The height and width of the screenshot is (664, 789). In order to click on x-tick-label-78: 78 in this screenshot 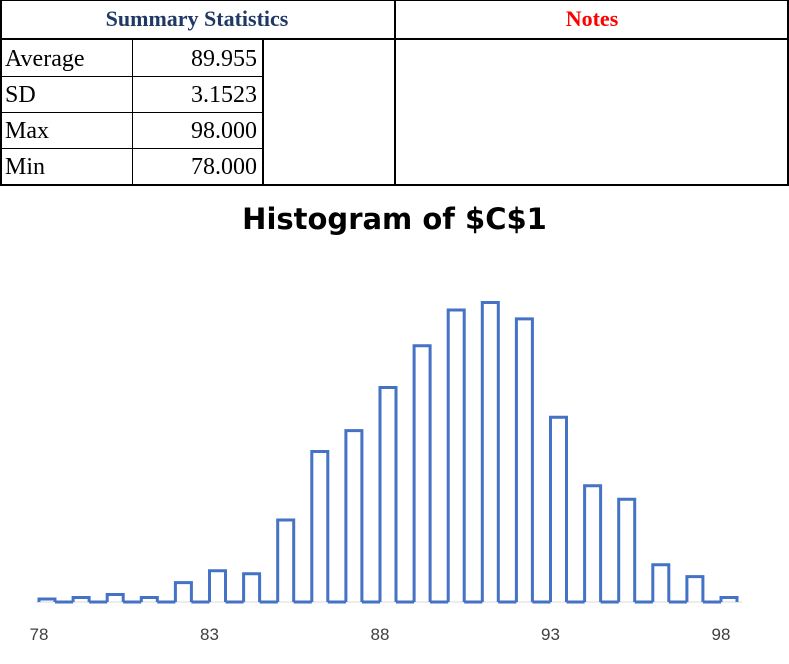, I will do `click(39, 634)`.